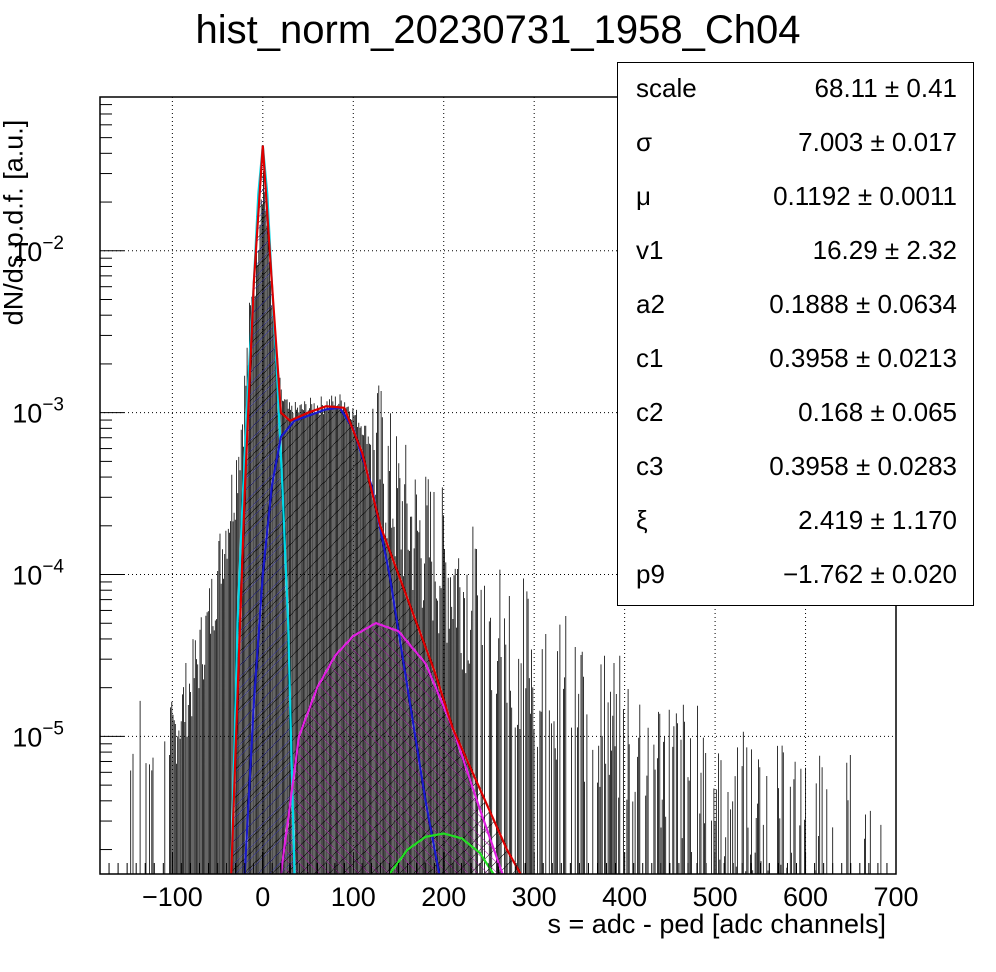 Image resolution: width=996 pixels, height=972 pixels. What do you see at coordinates (877, 142) in the screenshot?
I see `stat-value: 7.003 ± 0.017` at bounding box center [877, 142].